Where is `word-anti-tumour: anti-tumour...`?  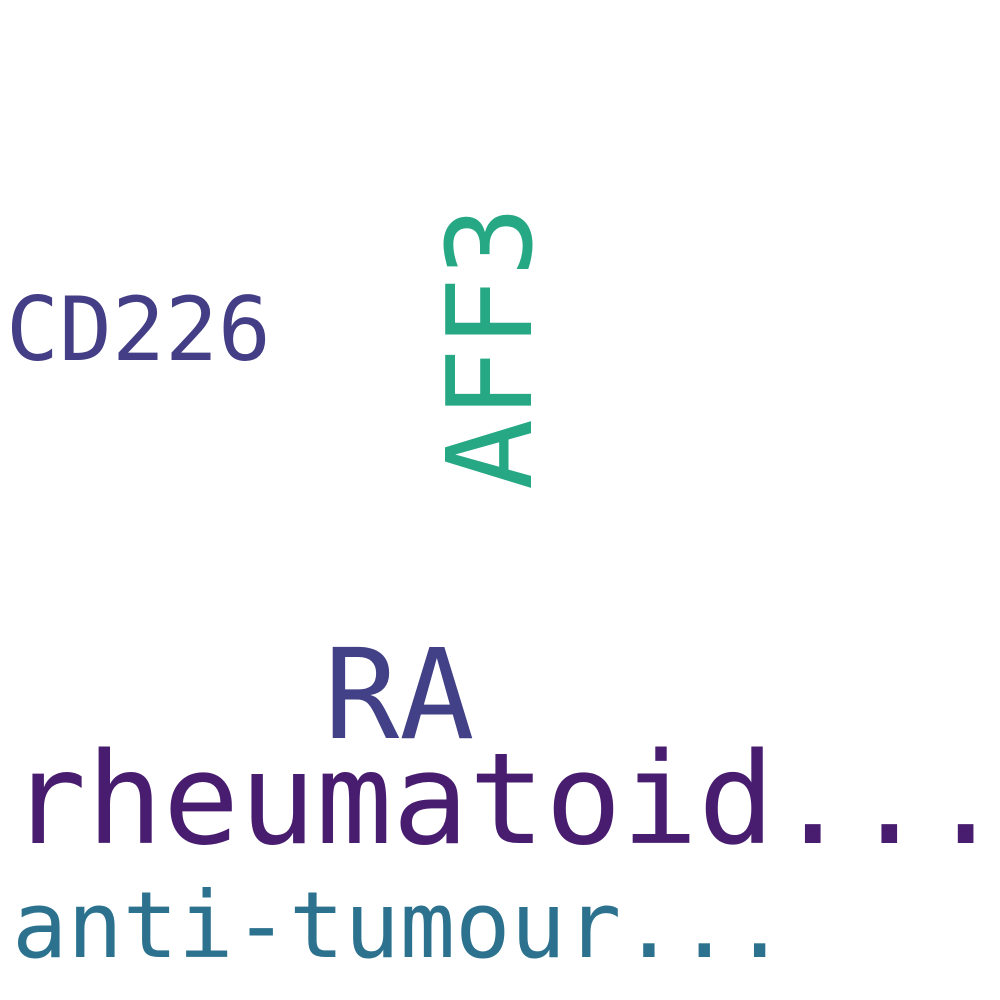 word-anti-tumour: anti-tumour... is located at coordinates (400, 925).